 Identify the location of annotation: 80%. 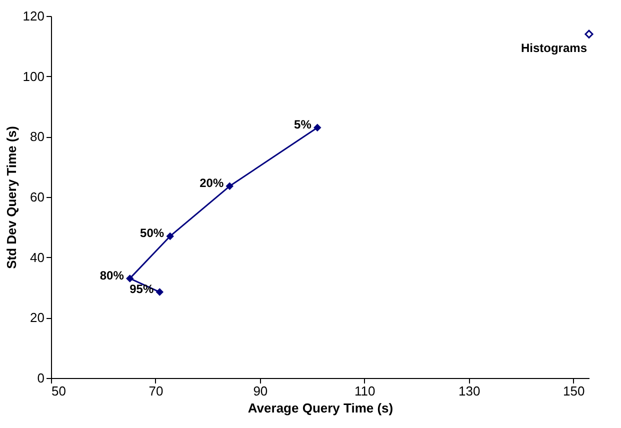
(112, 275).